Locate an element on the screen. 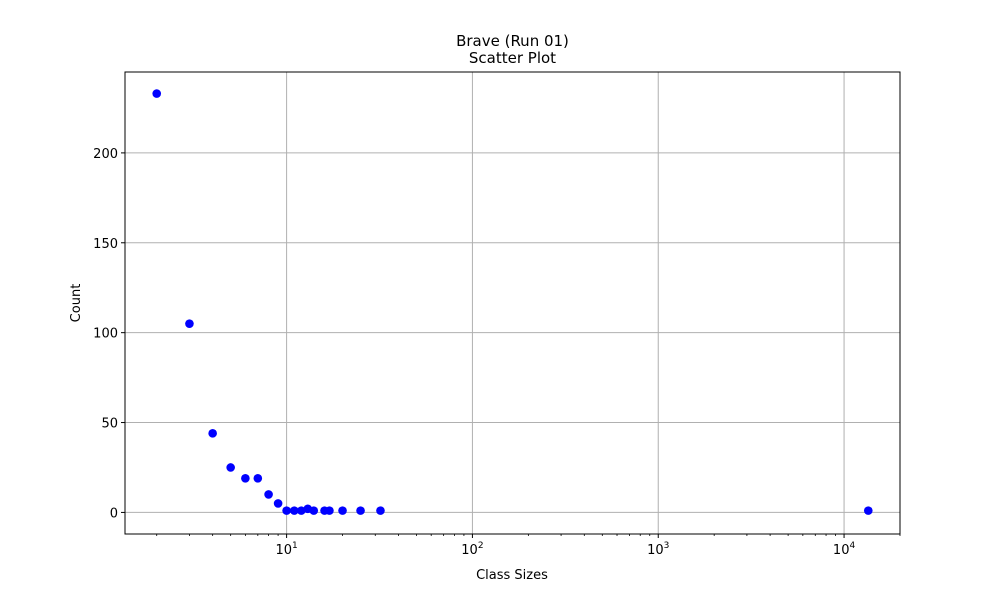 The height and width of the screenshot is (600, 1000). y-tick-label: 200 is located at coordinates (105, 154).